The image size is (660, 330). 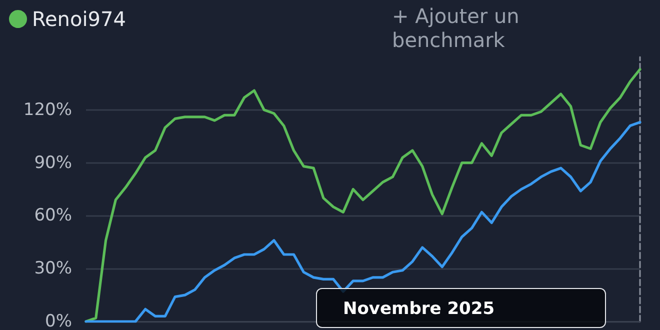 What do you see at coordinates (459, 28) in the screenshot?
I see `text: + Ajouter un benchmark` at bounding box center [459, 28].